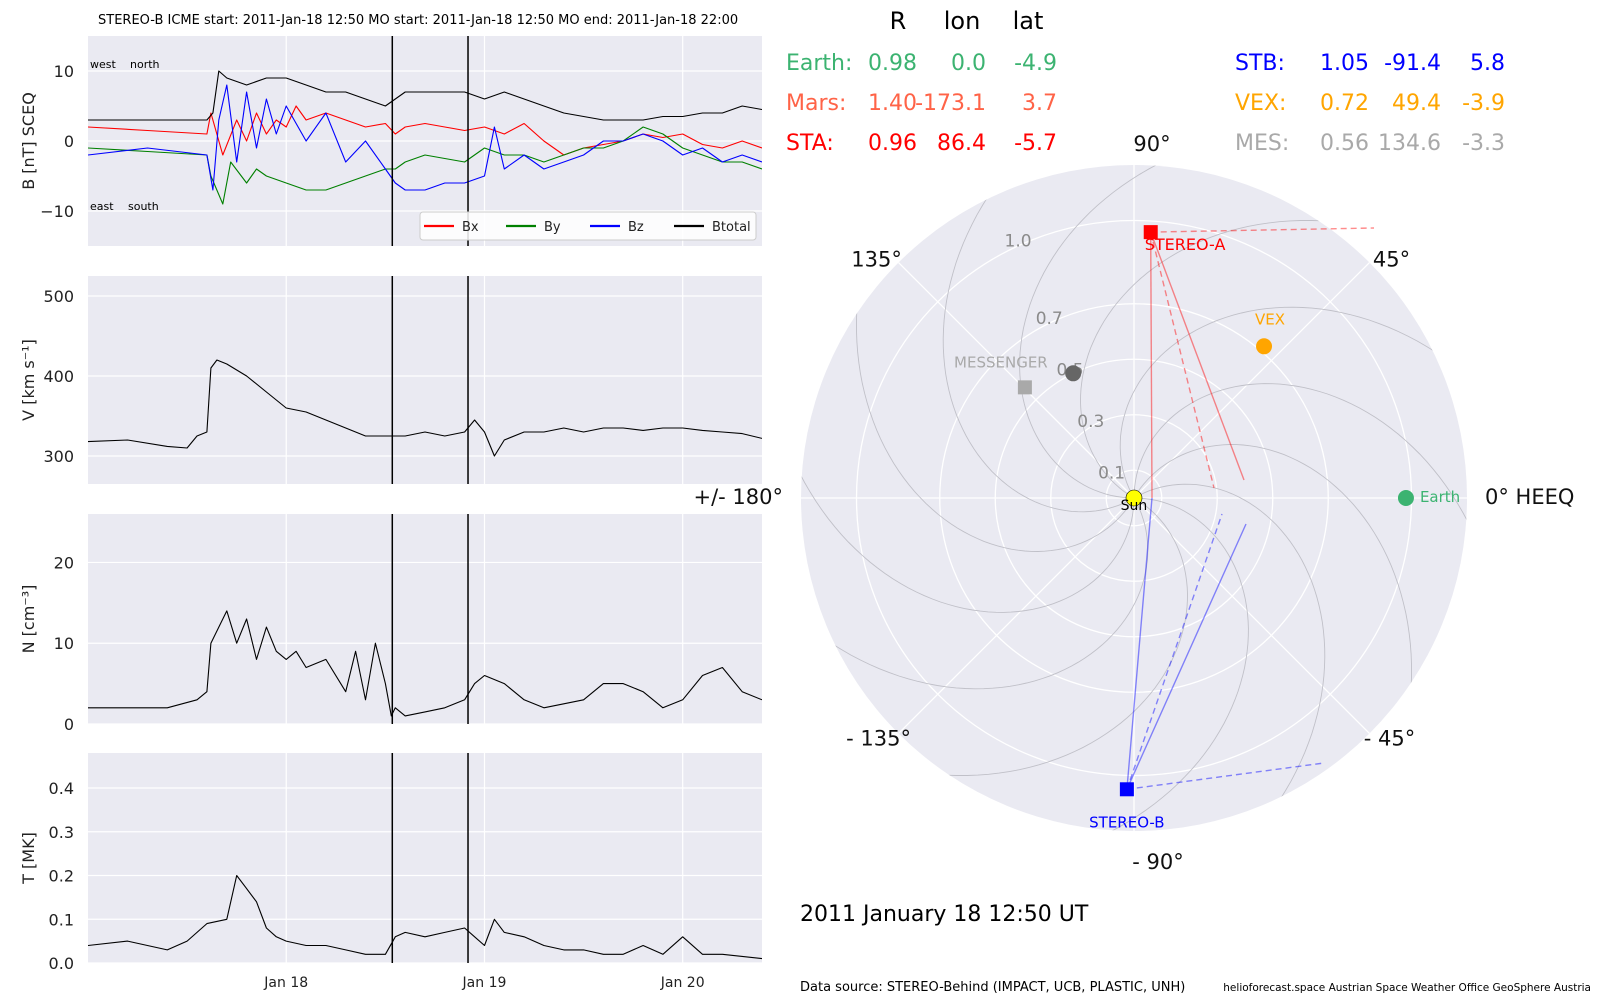 The width and height of the screenshot is (1600, 1000). I want to click on y-axis-label: V [km s⁻¹], so click(28, 380).